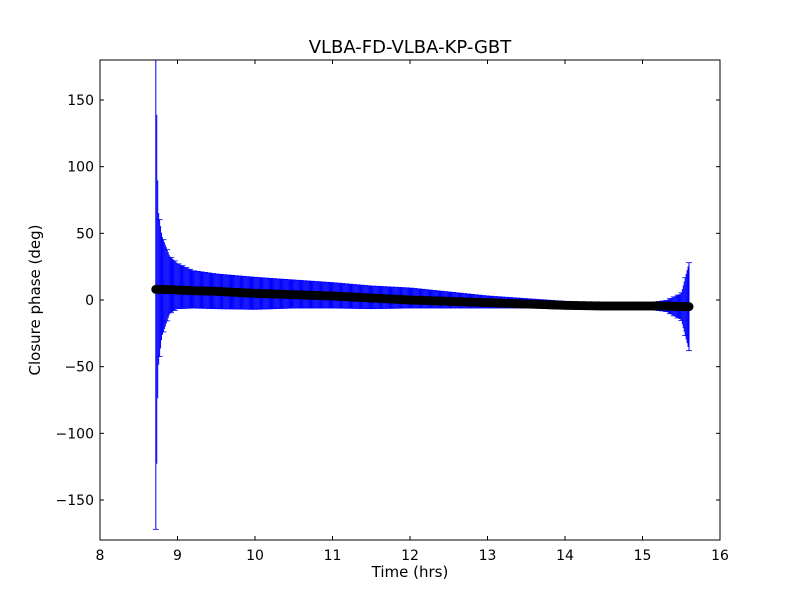 The height and width of the screenshot is (600, 800). Describe the element at coordinates (333, 556) in the screenshot. I see `x-tick-label: 11` at that location.